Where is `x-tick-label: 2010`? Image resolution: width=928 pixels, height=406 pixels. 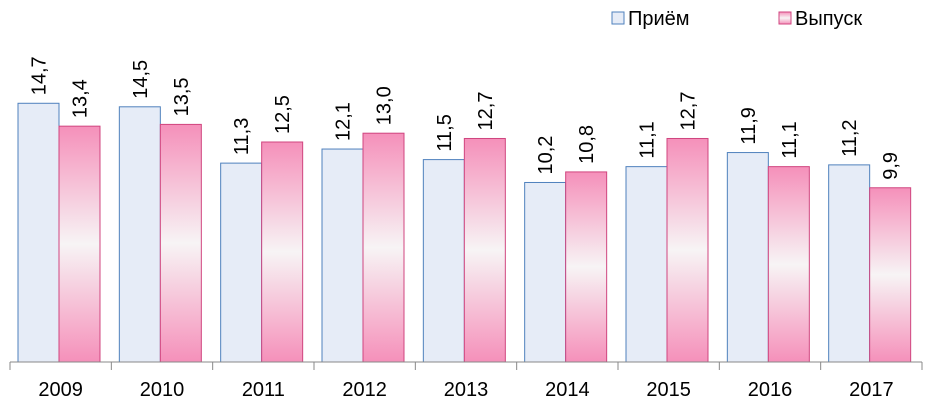
x-tick-label: 2010 is located at coordinates (162, 390).